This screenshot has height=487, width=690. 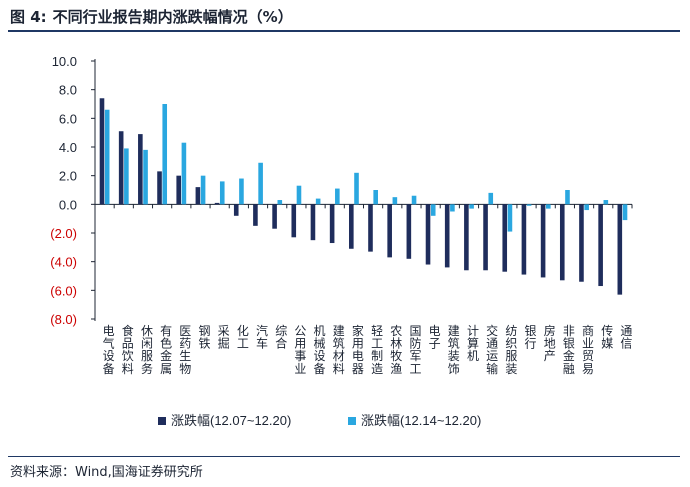 What do you see at coordinates (511, 350) in the screenshot?
I see `category-label: 纺织服装` at bounding box center [511, 350].